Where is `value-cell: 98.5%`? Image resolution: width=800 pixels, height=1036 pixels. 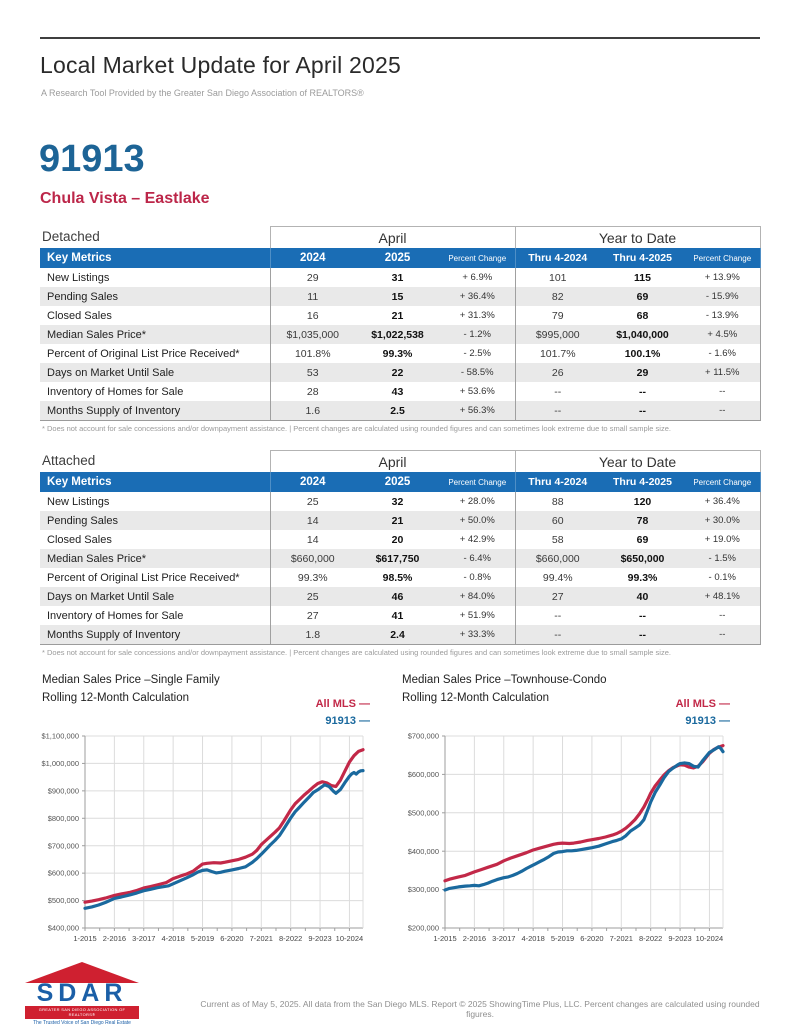 value-cell: 98.5% is located at coordinates (397, 577).